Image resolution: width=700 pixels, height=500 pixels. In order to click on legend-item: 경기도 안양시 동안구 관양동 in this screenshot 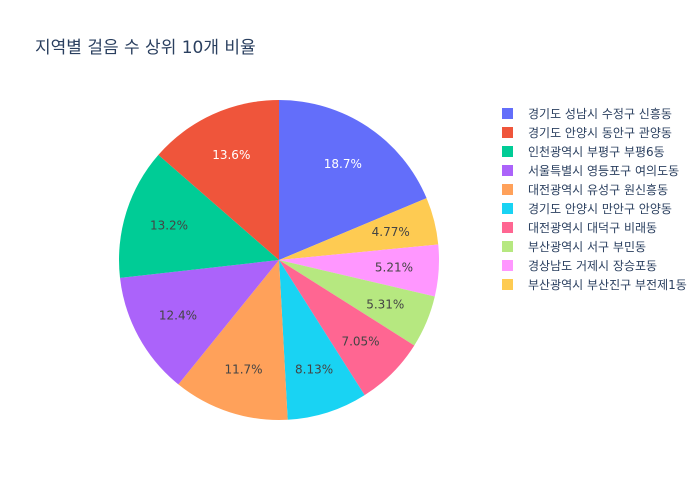, I will do `click(593, 132)`.